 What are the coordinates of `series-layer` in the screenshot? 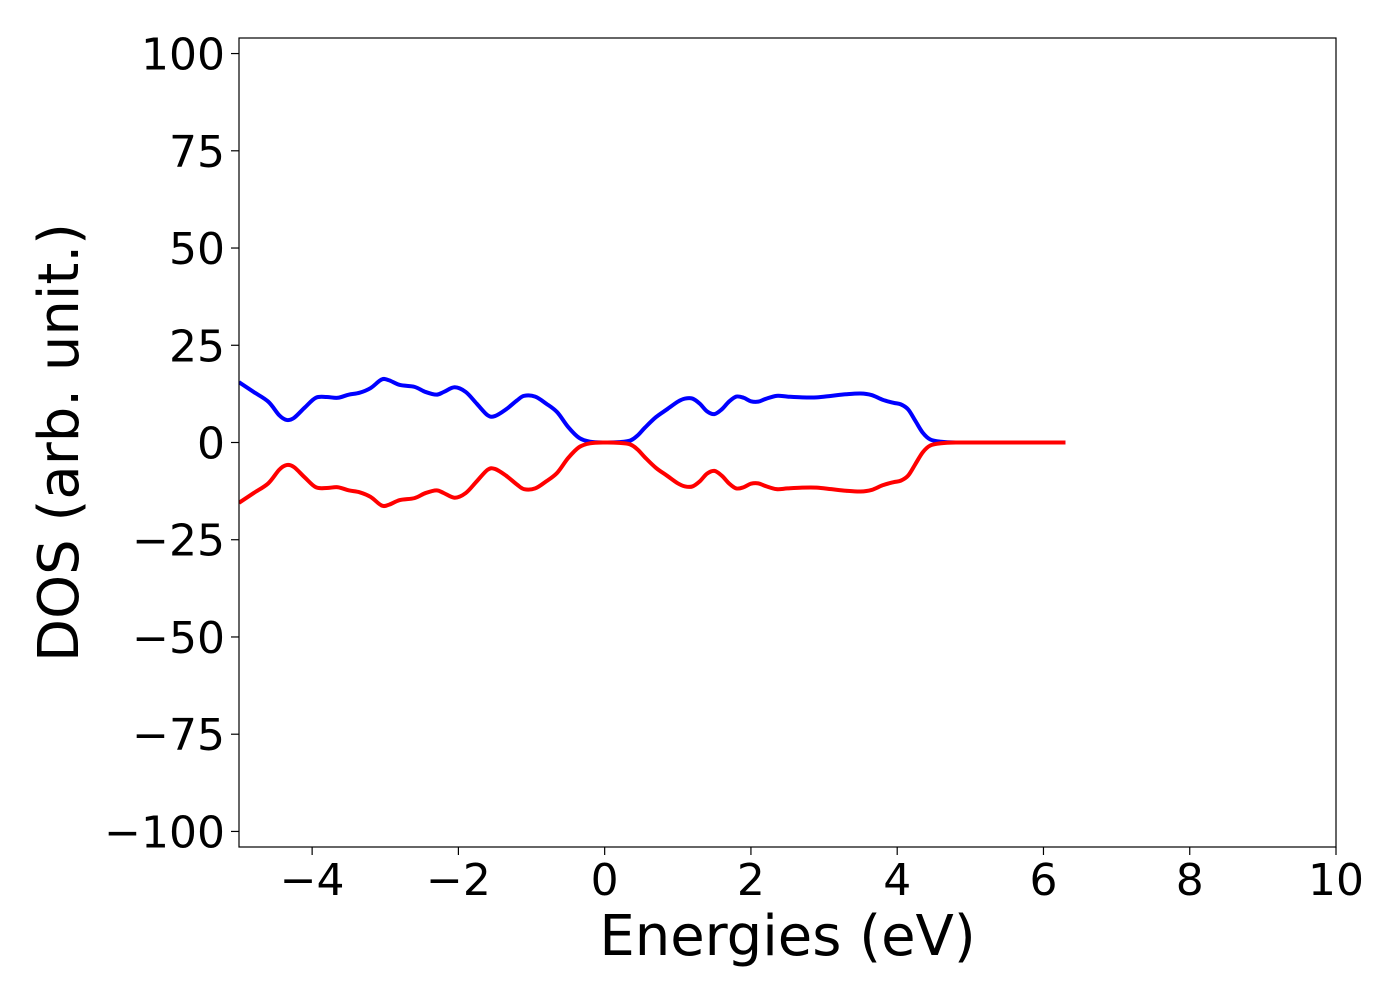 It's located at (652, 442).